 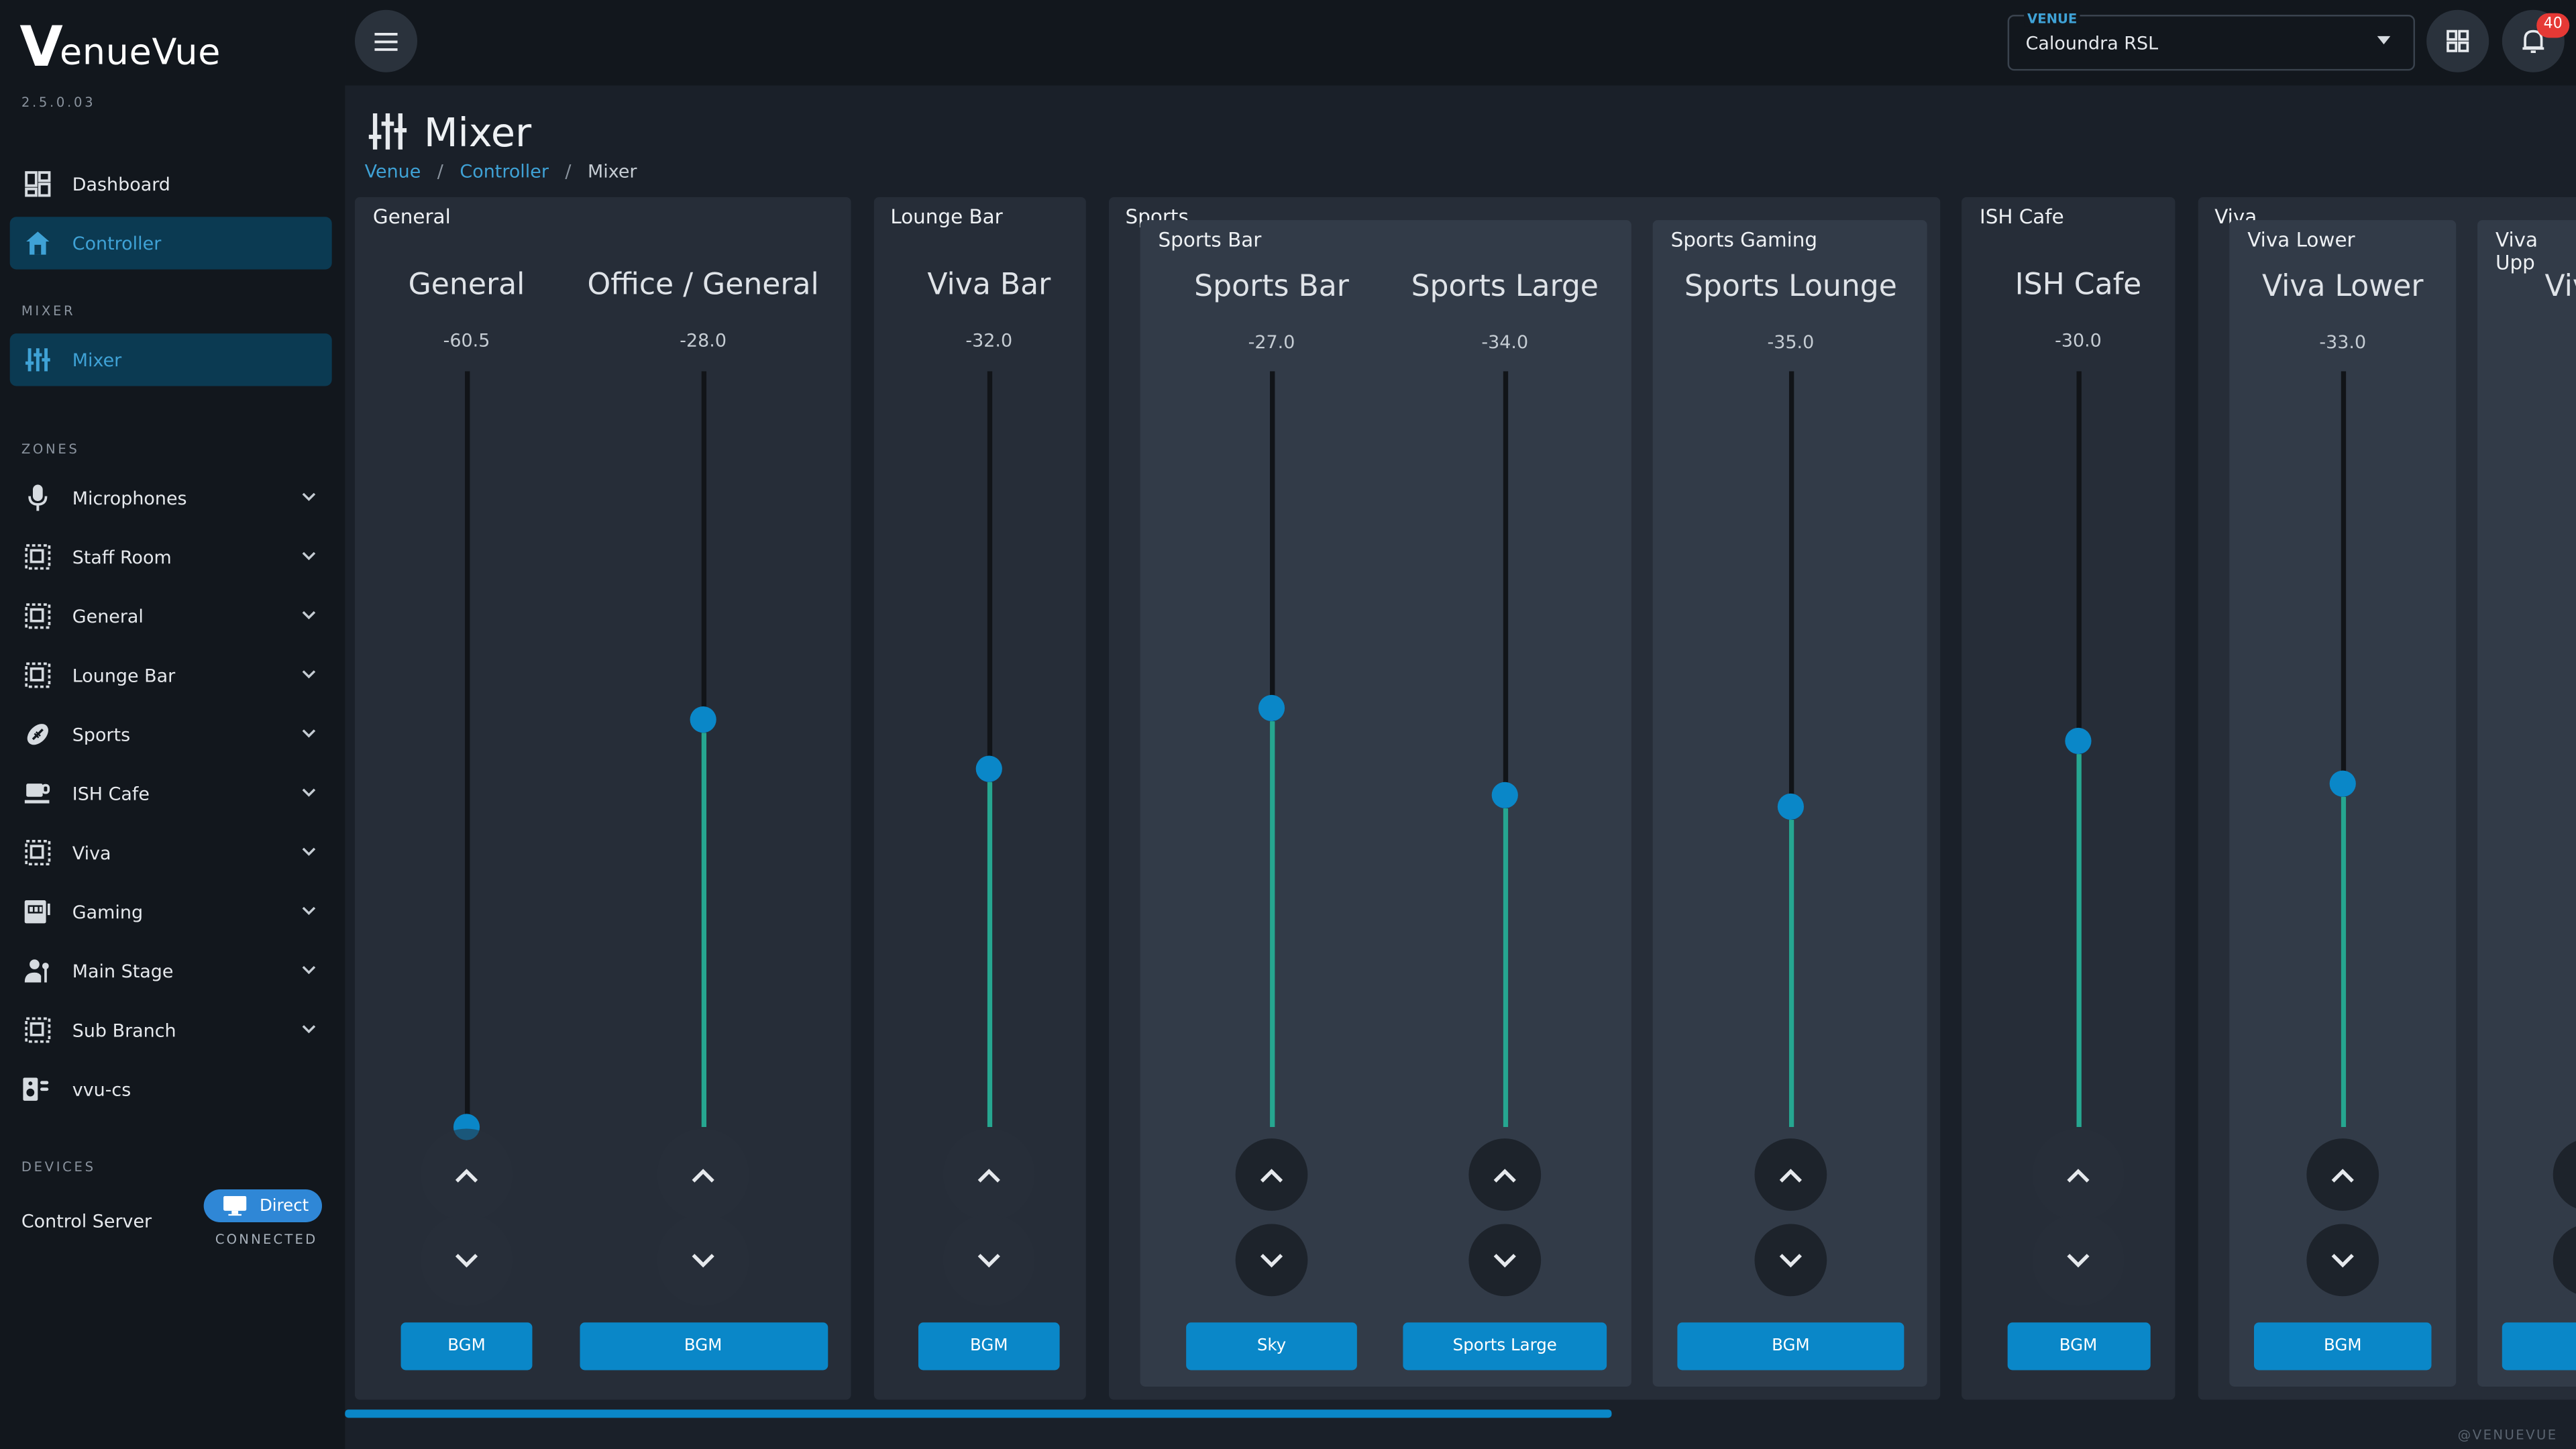 I want to click on venue-select-value: Caloundra RSL, so click(x=2092, y=43).